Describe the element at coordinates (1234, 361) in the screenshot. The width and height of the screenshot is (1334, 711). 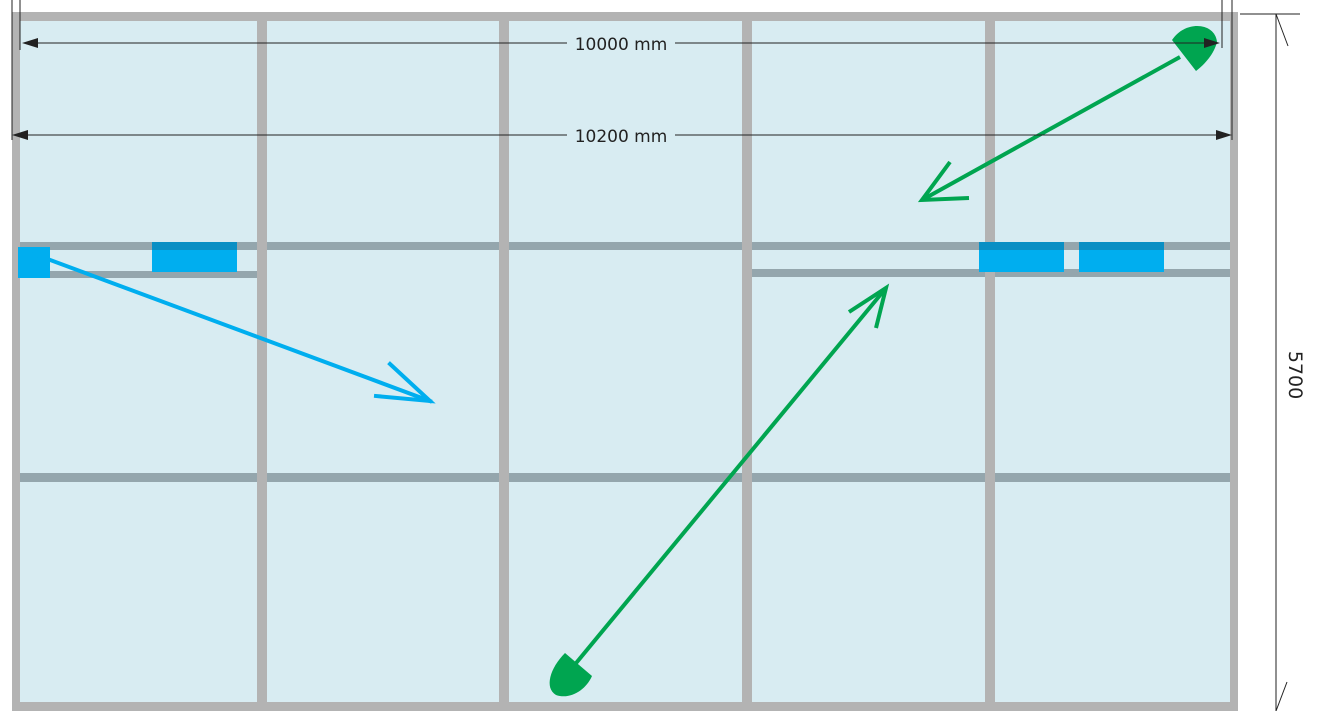
I see `frame-right` at that location.